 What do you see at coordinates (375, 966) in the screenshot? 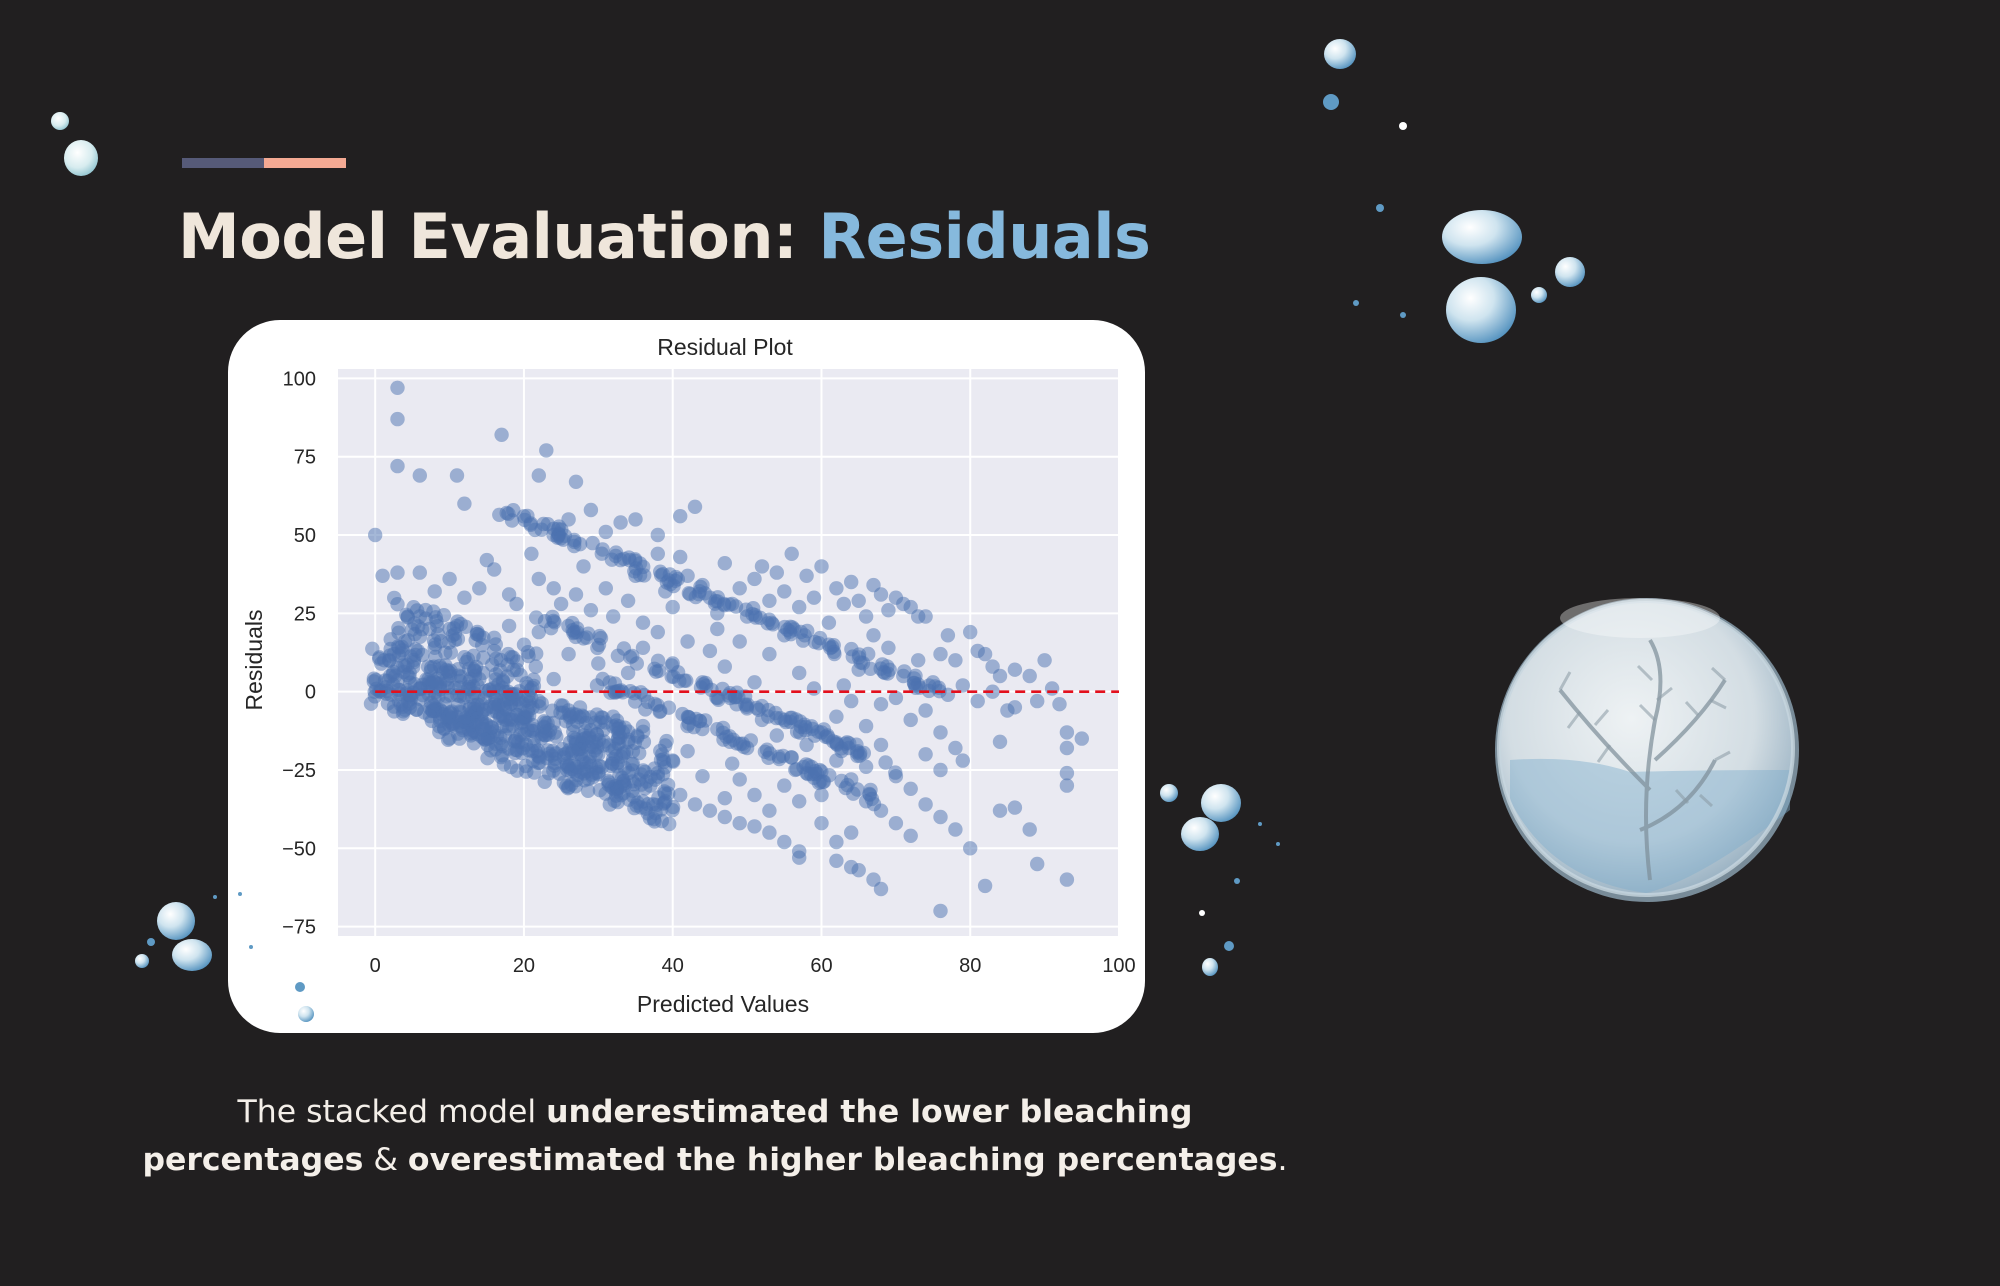
I see `x-tick-label: 0` at bounding box center [375, 966].